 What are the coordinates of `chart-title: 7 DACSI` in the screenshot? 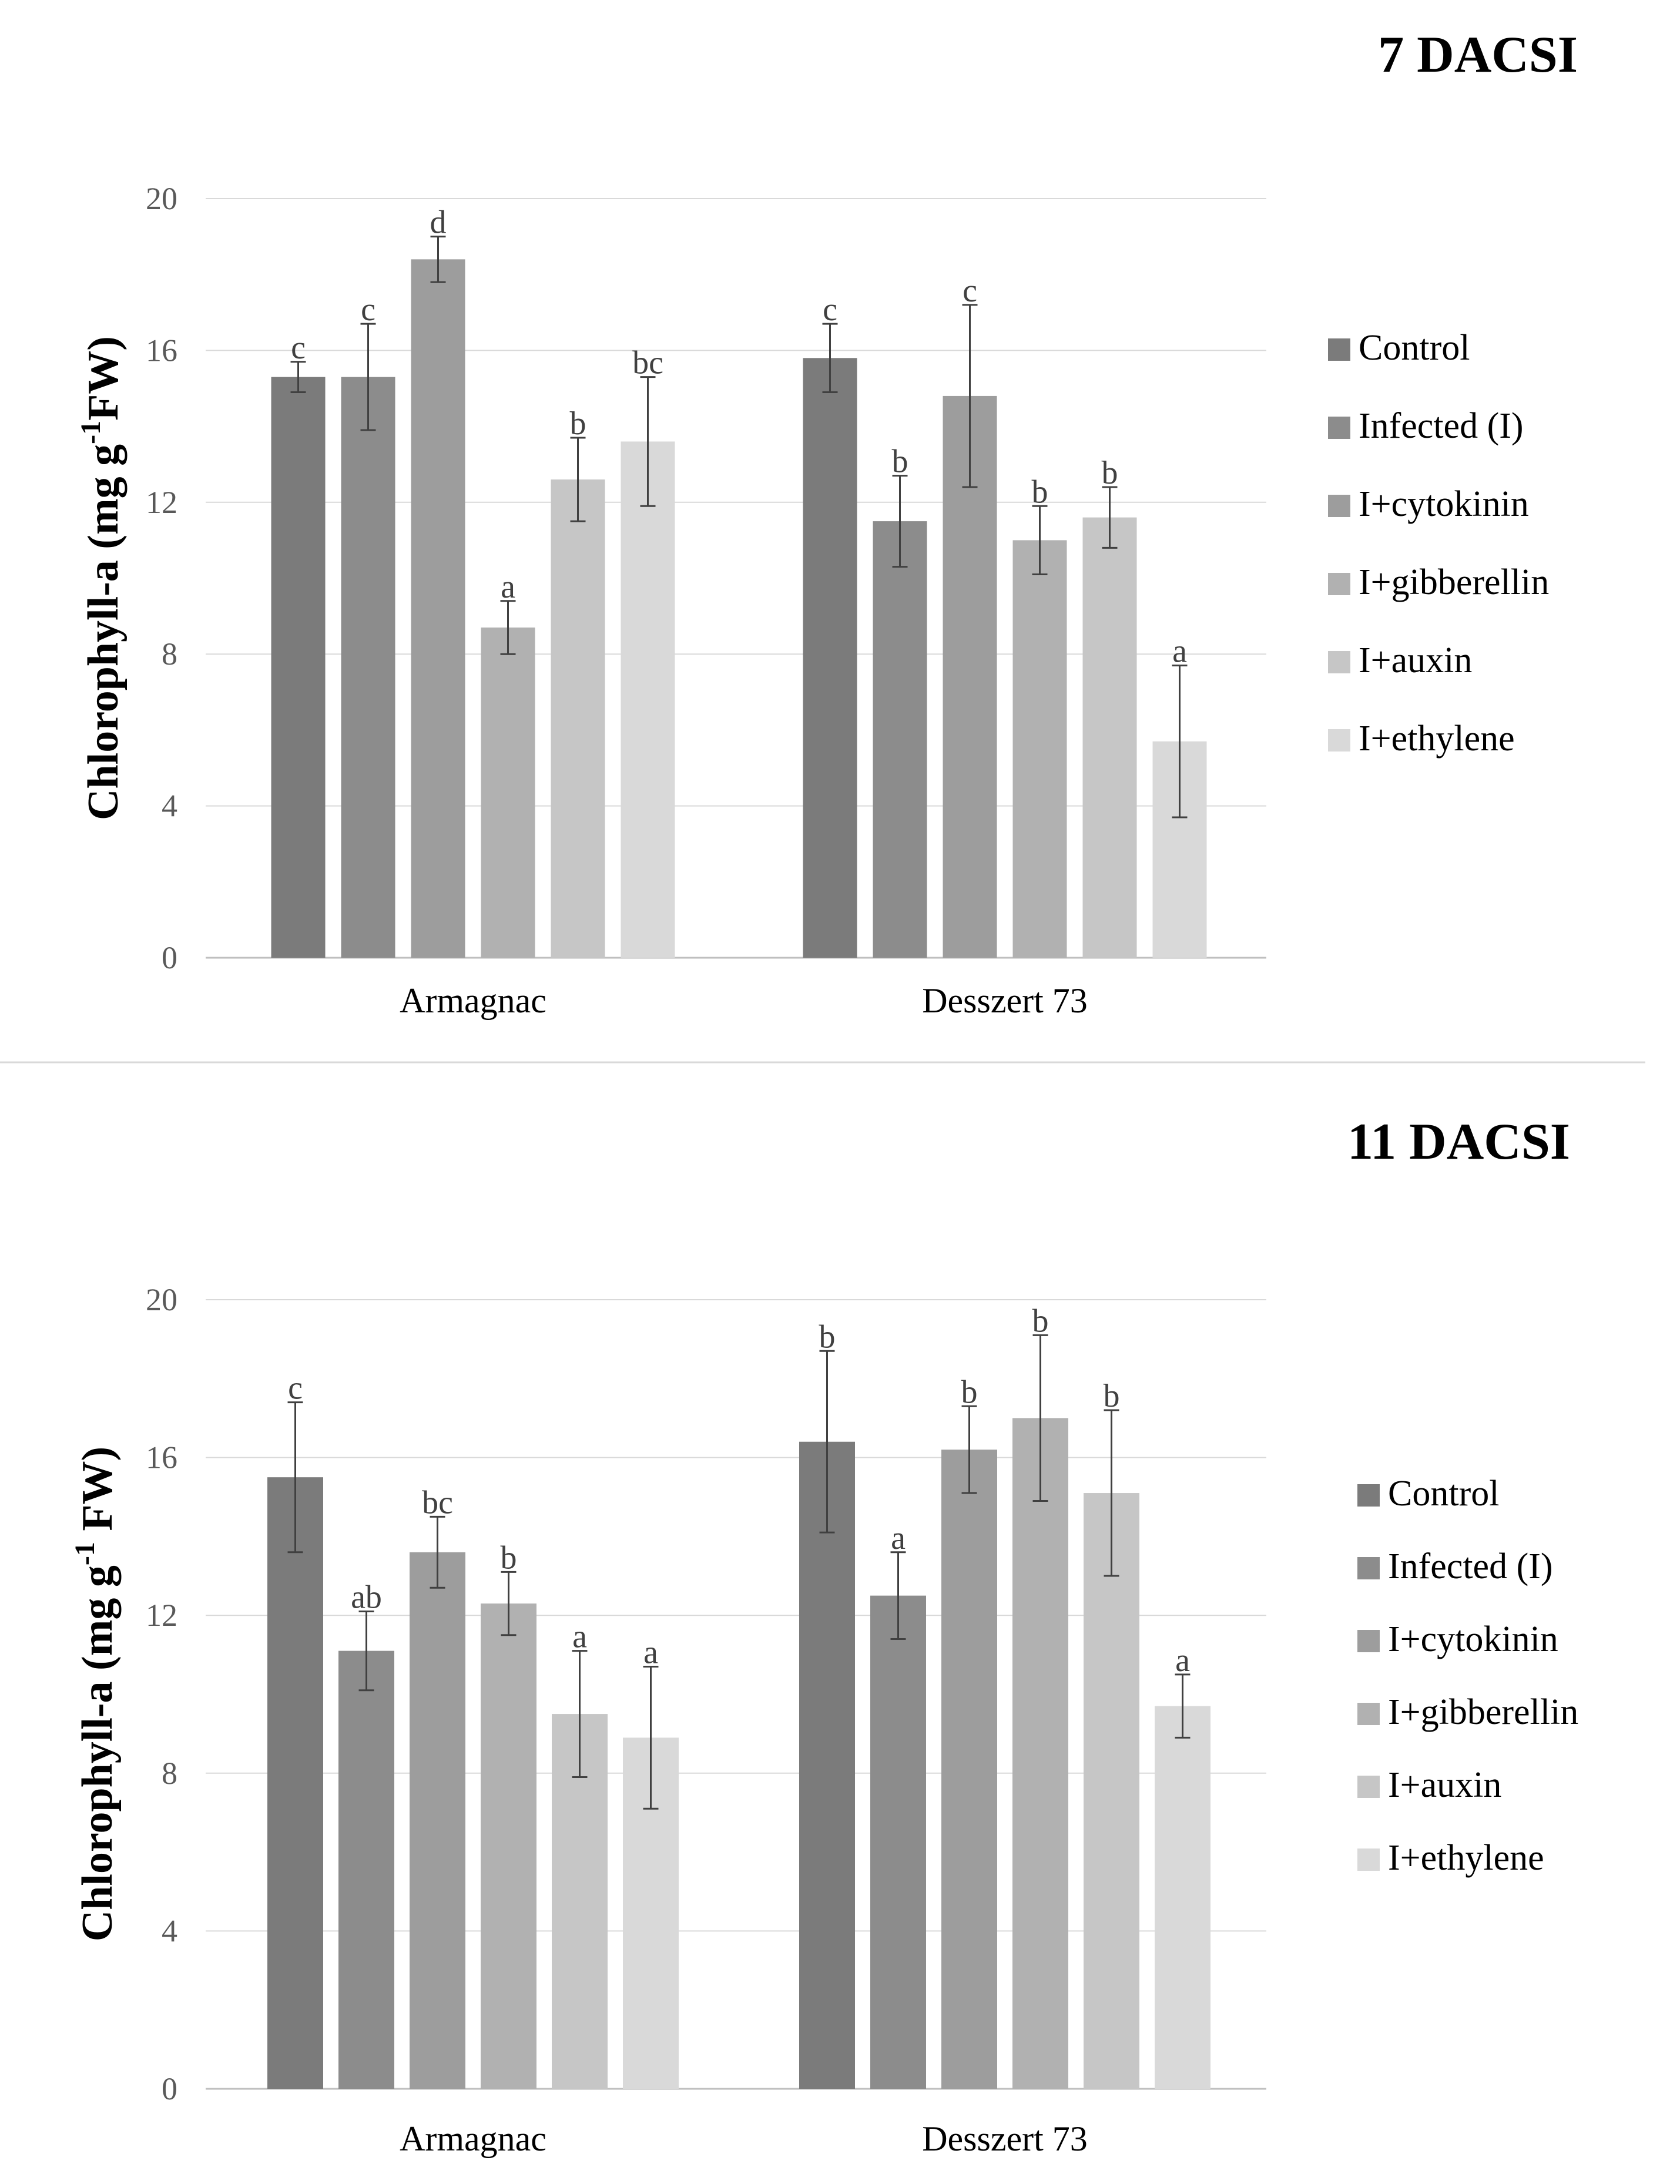 It's located at (1478, 54).